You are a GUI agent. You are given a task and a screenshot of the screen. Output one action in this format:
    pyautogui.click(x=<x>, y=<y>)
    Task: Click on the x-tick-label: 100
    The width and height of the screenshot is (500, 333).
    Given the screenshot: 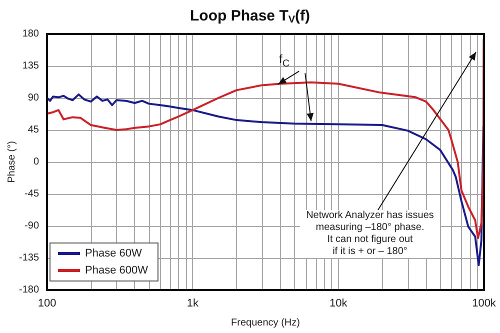 What is the action you would take?
    pyautogui.click(x=47, y=304)
    